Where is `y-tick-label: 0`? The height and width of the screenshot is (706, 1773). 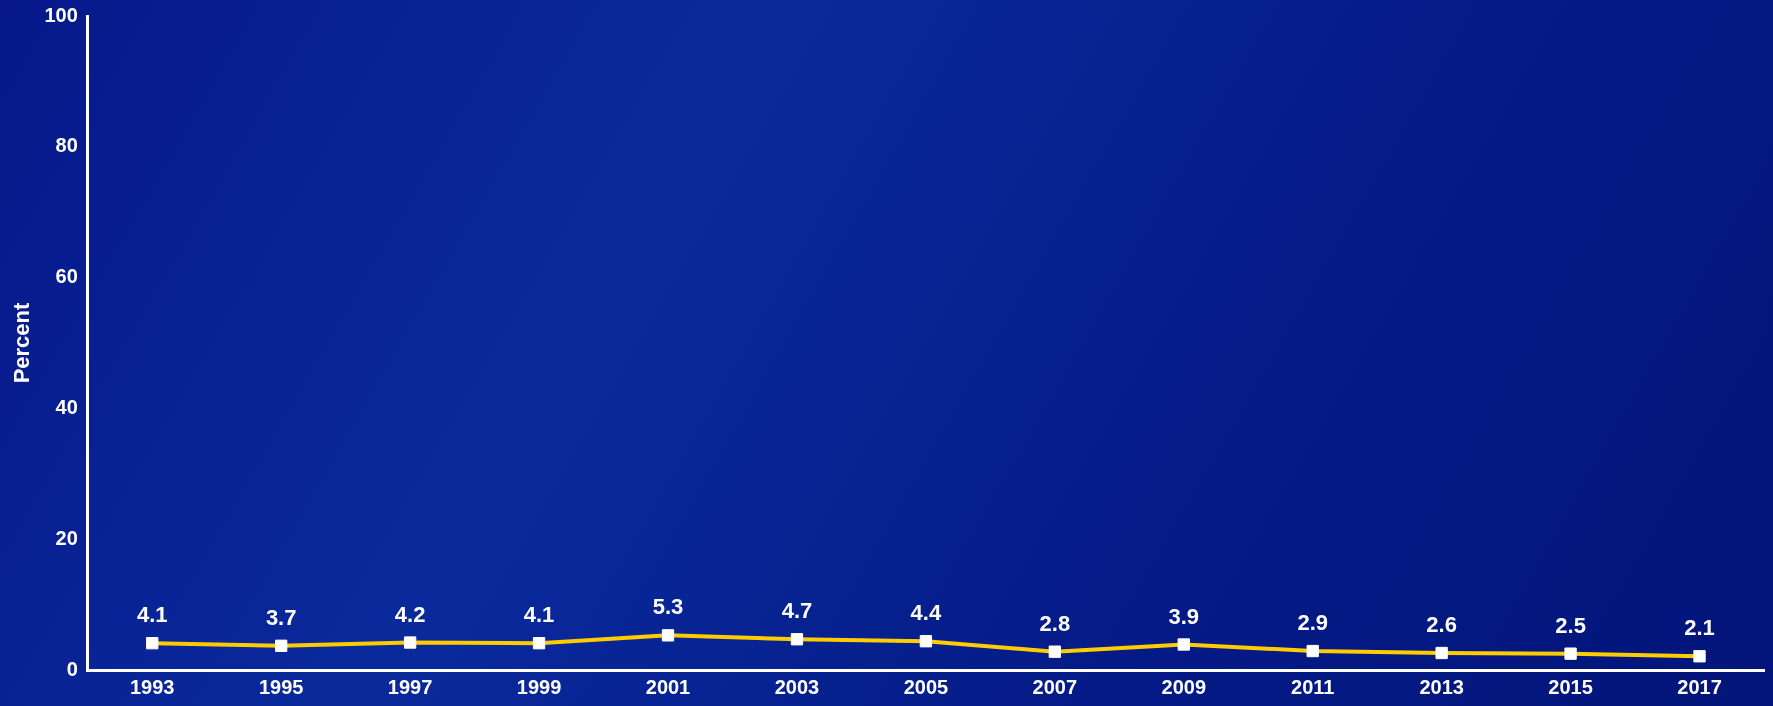 y-tick-label: 0 is located at coordinates (72, 668).